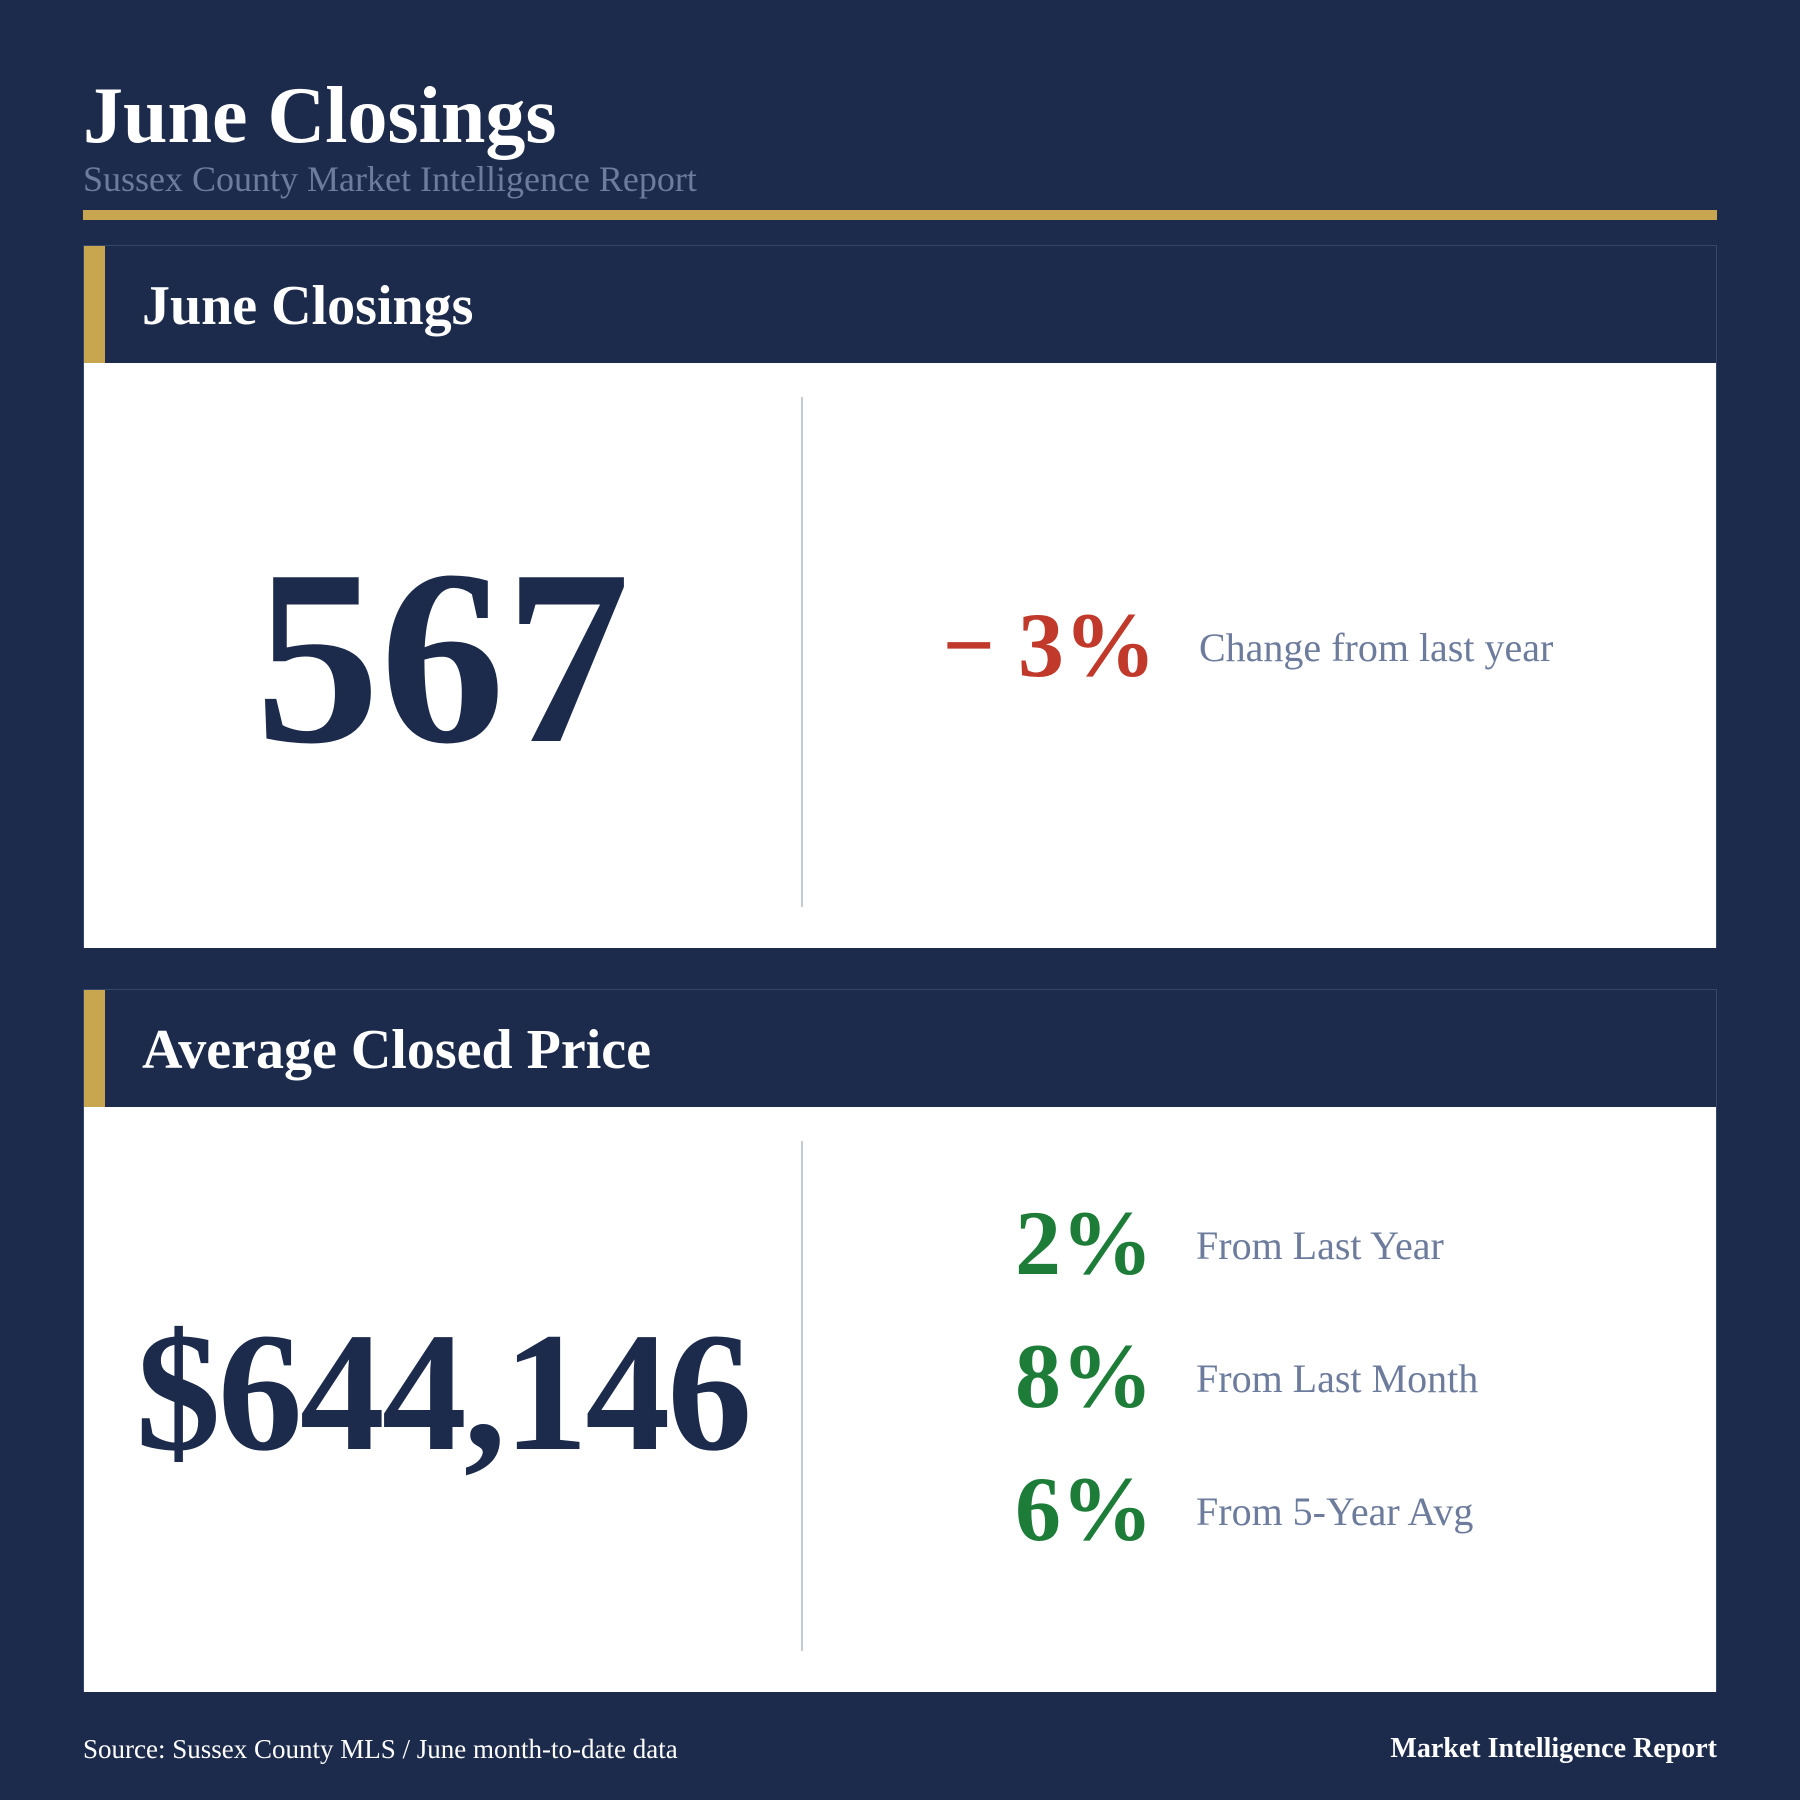 Image resolution: width=1800 pixels, height=1800 pixels. I want to click on price-change-value: 8%, so click(1084, 1376).